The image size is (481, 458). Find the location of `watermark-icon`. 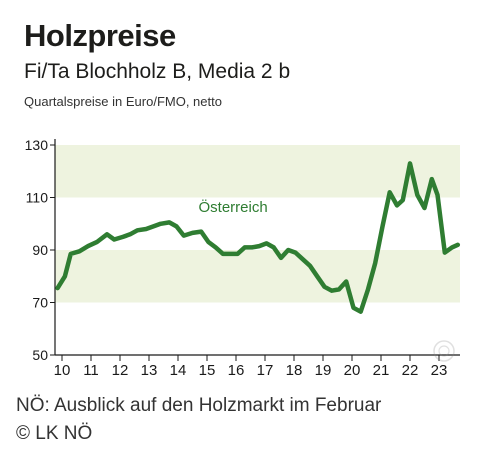

watermark-icon is located at coordinates (444, 351).